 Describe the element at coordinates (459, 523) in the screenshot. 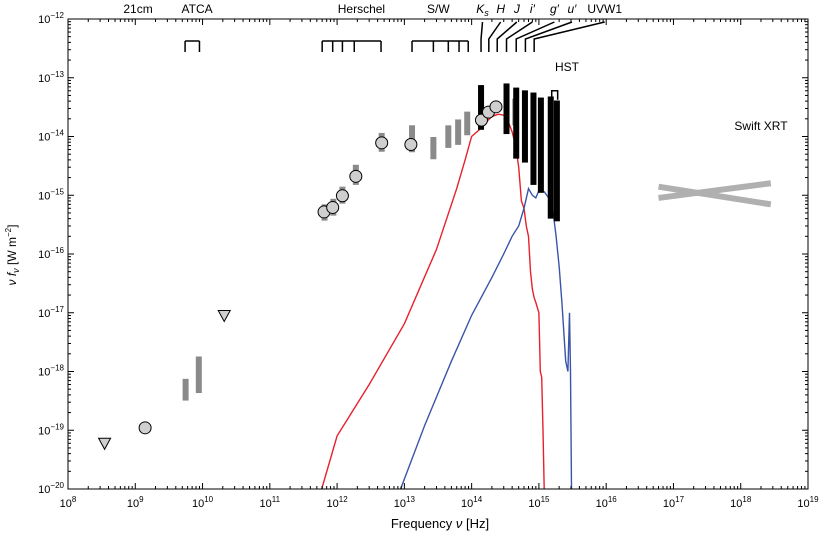

I see `x-axis-label-symbol: ν` at that location.